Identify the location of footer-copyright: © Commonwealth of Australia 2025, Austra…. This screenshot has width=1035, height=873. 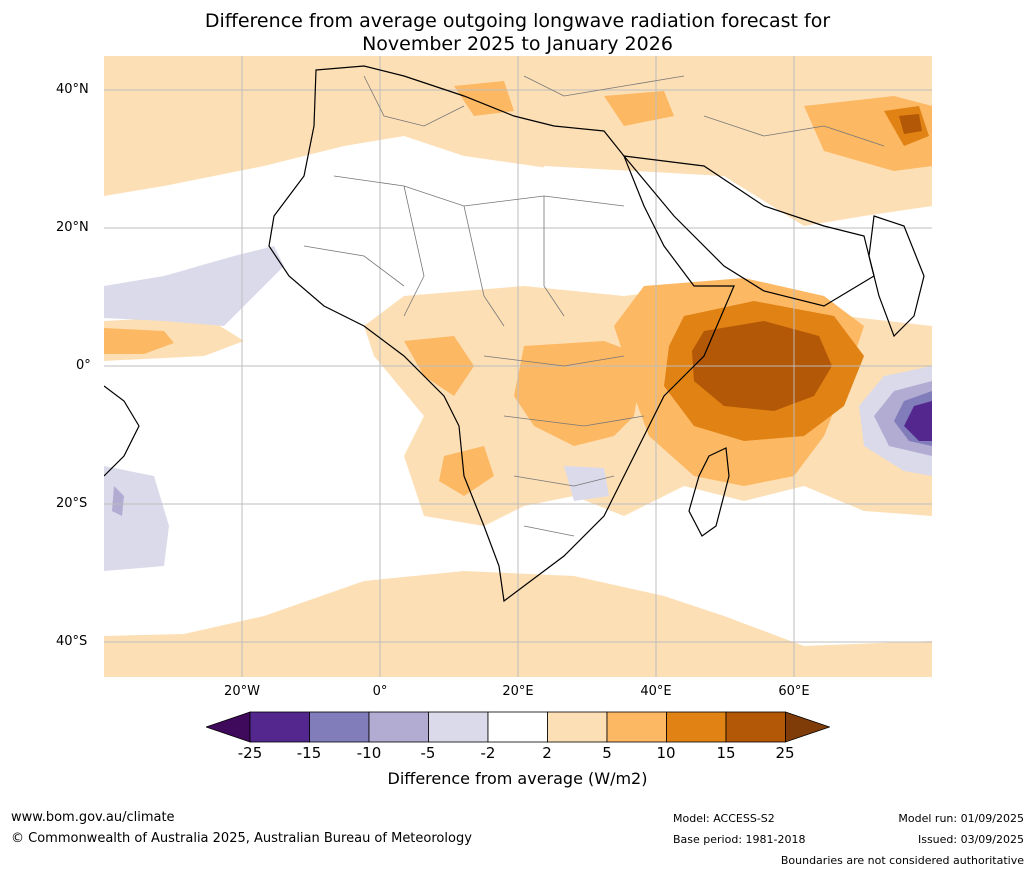
(241, 838).